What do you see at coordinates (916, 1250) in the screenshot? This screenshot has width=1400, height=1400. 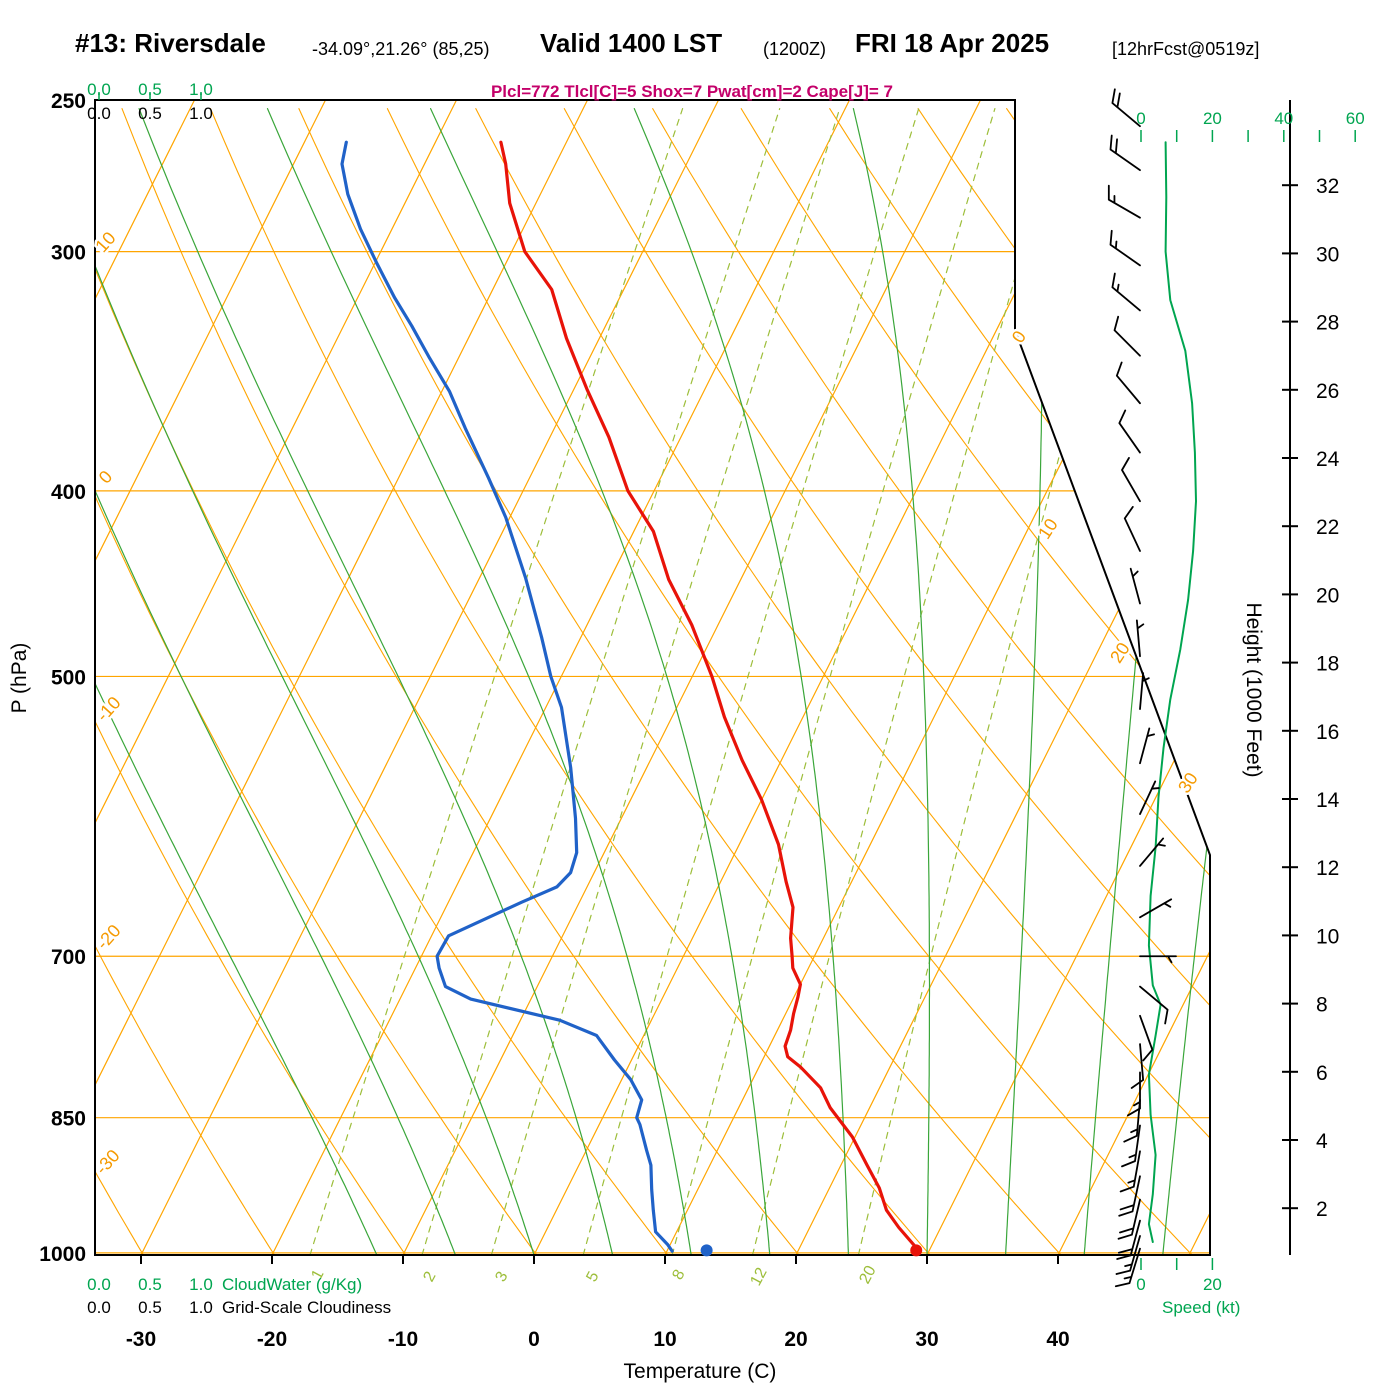 I see `surface-temp-dot` at bounding box center [916, 1250].